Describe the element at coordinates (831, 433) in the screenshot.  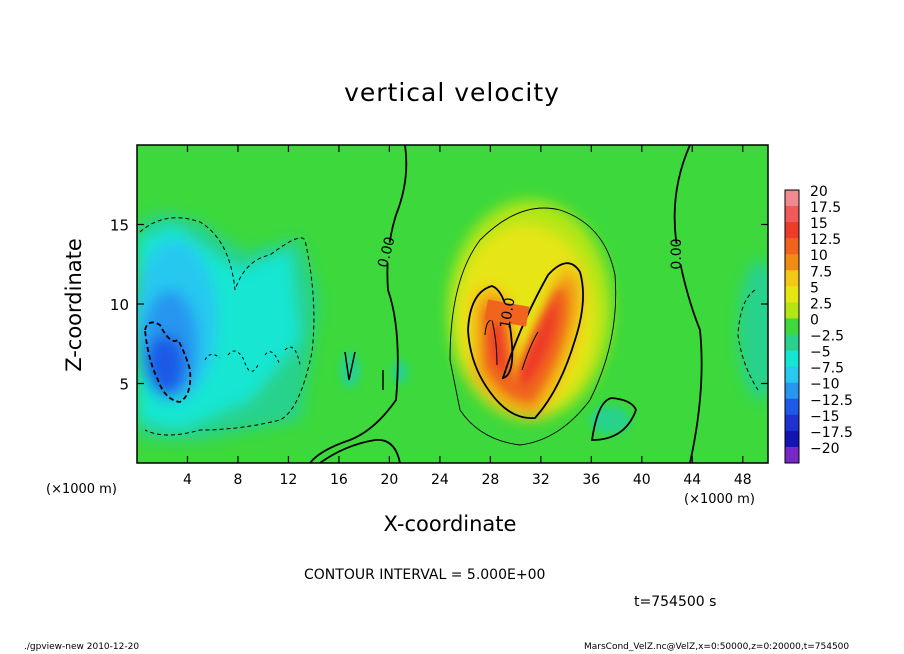
I see `colorbar-label: −17.5` at that location.